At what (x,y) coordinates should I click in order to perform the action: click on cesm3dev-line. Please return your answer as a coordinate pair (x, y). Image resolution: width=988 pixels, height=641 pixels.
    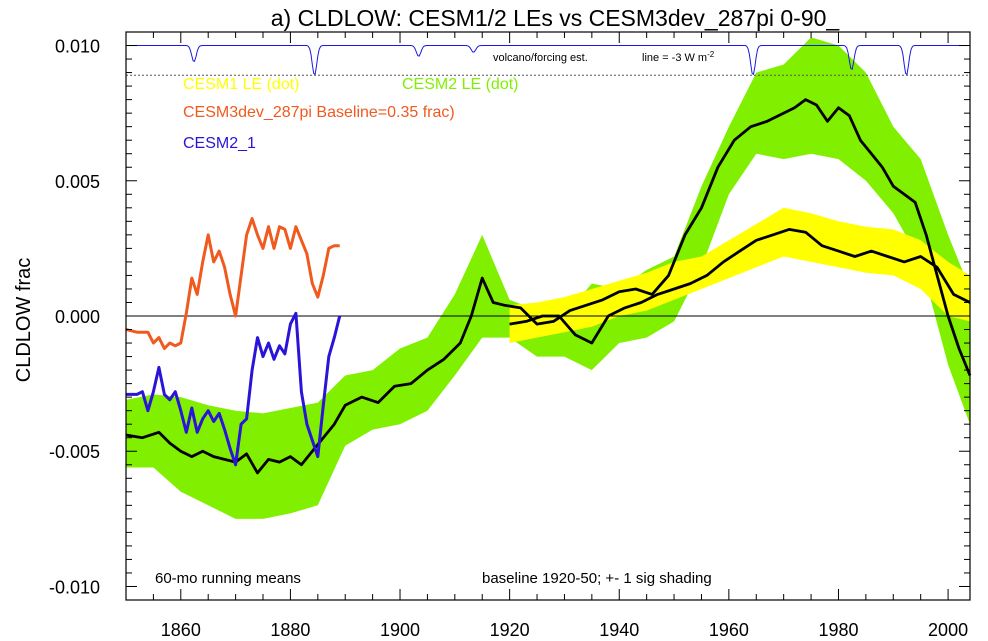
    Looking at the image, I should click on (232, 283).